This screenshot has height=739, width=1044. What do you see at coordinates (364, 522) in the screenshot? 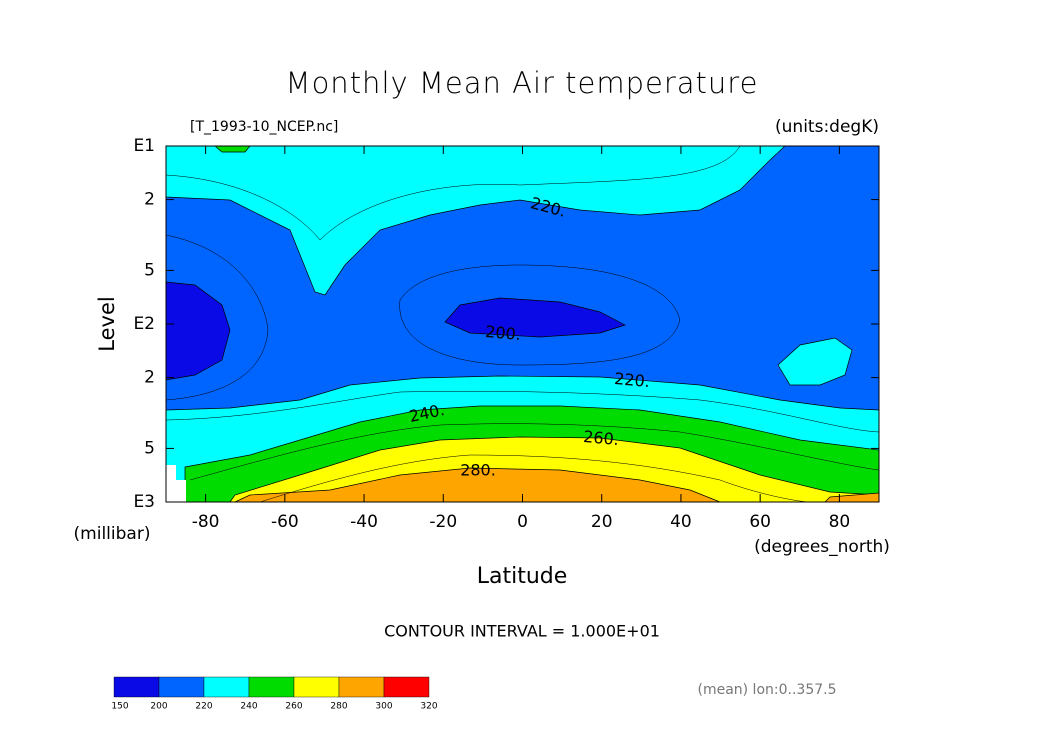
I see `x-tick-label: -40` at bounding box center [364, 522].